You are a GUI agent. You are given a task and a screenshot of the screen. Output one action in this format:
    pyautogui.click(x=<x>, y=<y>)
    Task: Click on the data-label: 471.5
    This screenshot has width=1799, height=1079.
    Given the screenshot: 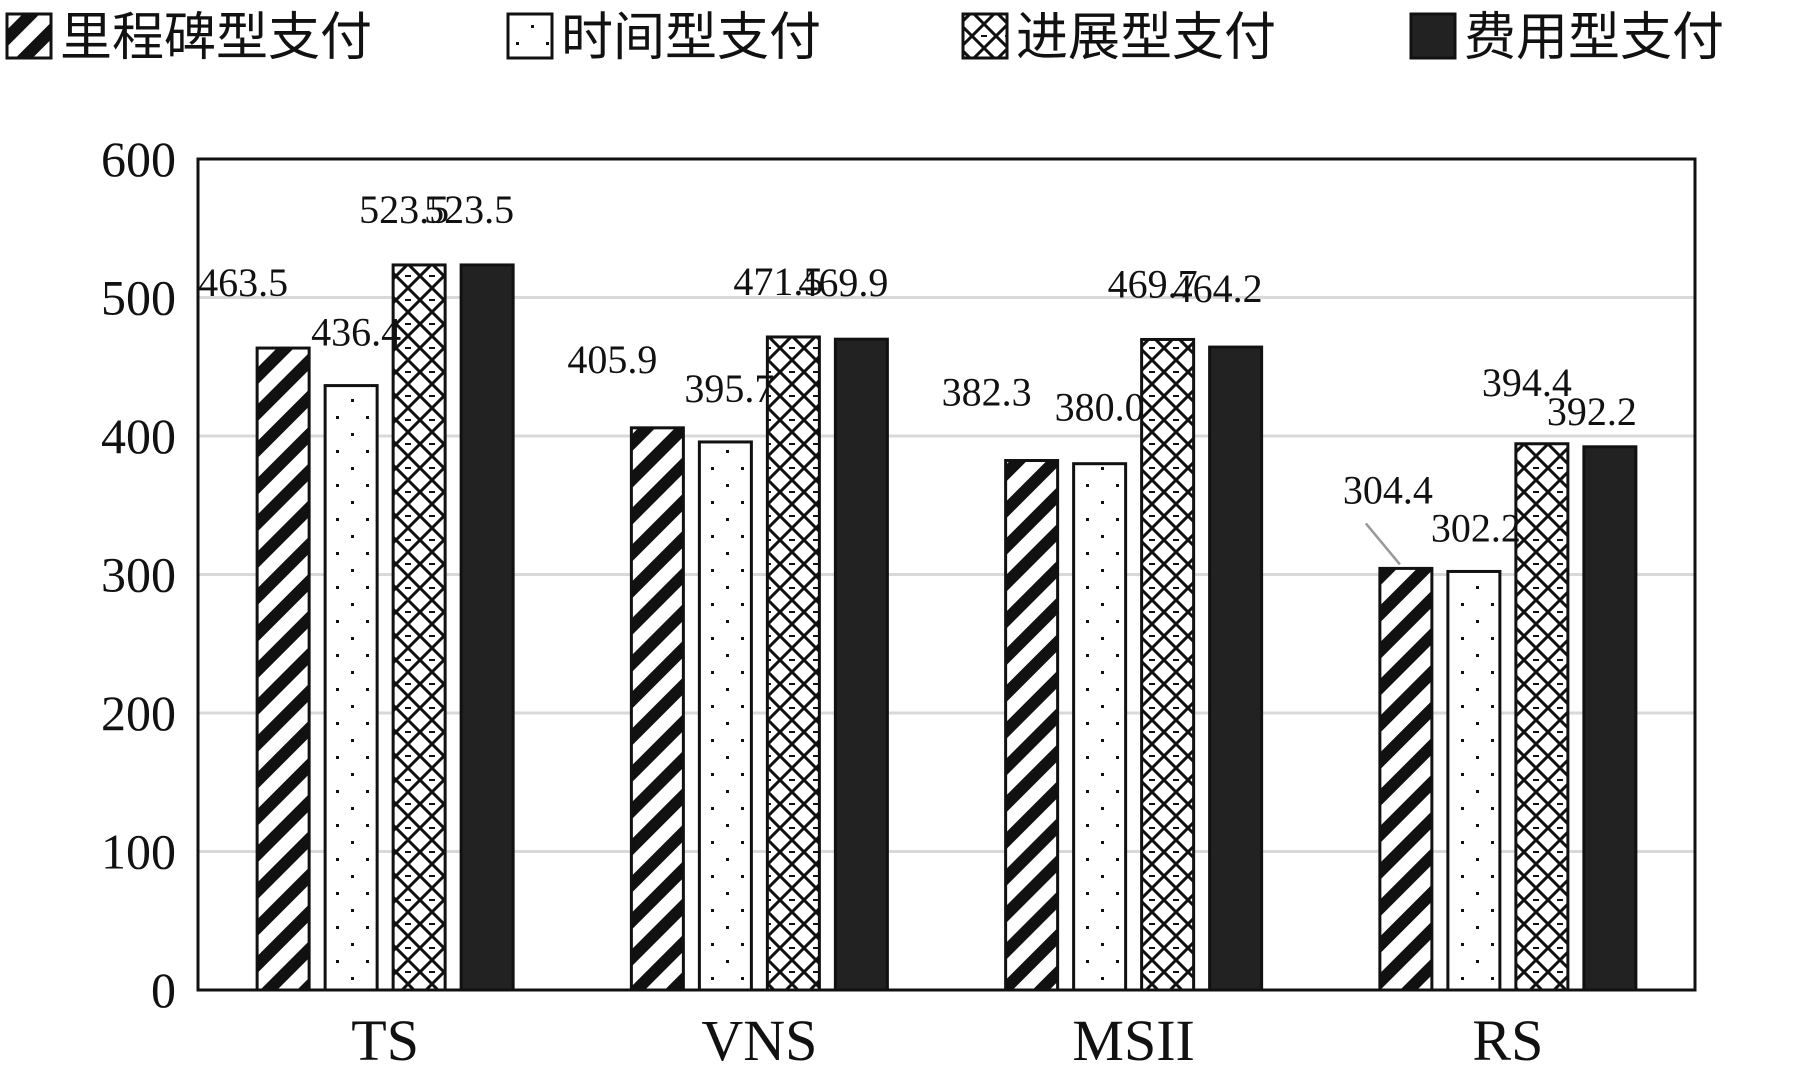 What is the action you would take?
    pyautogui.click(x=778, y=281)
    